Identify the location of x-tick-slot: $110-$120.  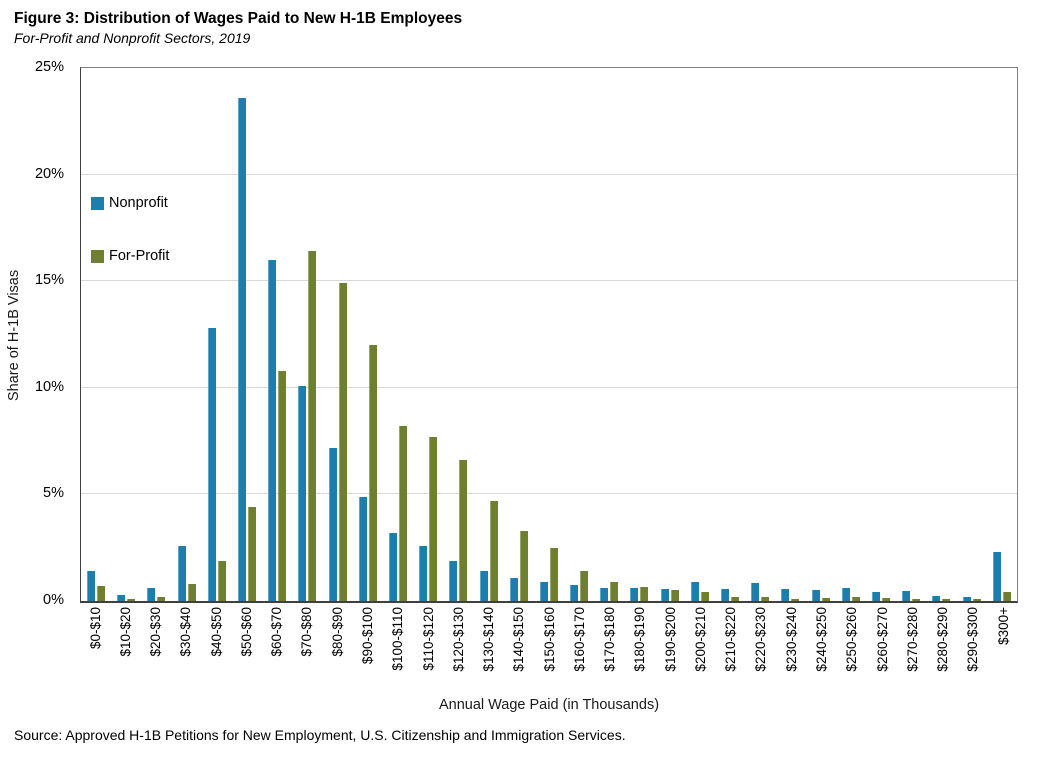
(428, 653).